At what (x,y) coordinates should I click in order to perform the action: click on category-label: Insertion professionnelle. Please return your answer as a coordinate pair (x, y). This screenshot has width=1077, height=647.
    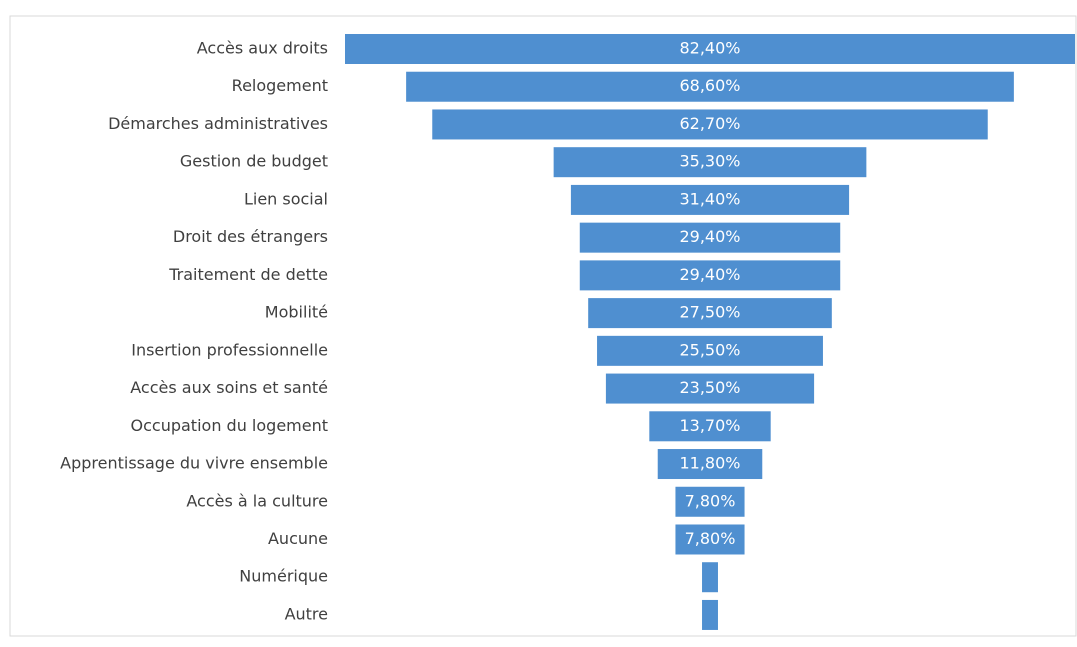
    Looking at the image, I should click on (229, 349).